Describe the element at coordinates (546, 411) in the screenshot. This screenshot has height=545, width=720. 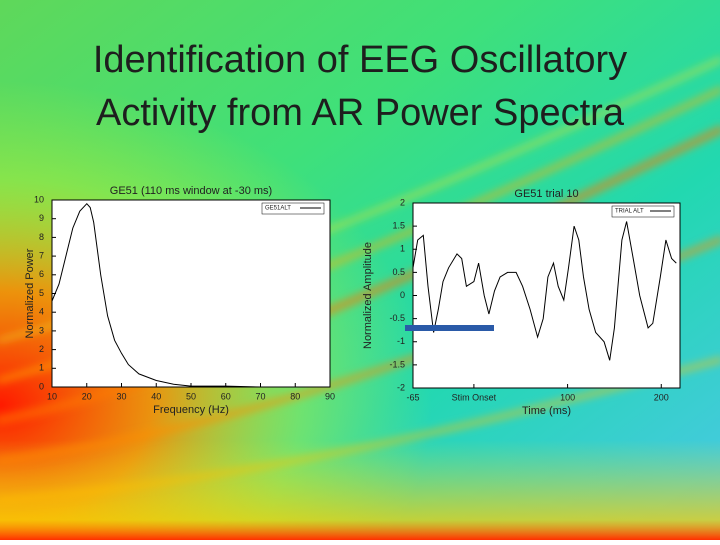
I see `x-axis-label: Time (ms)` at that location.